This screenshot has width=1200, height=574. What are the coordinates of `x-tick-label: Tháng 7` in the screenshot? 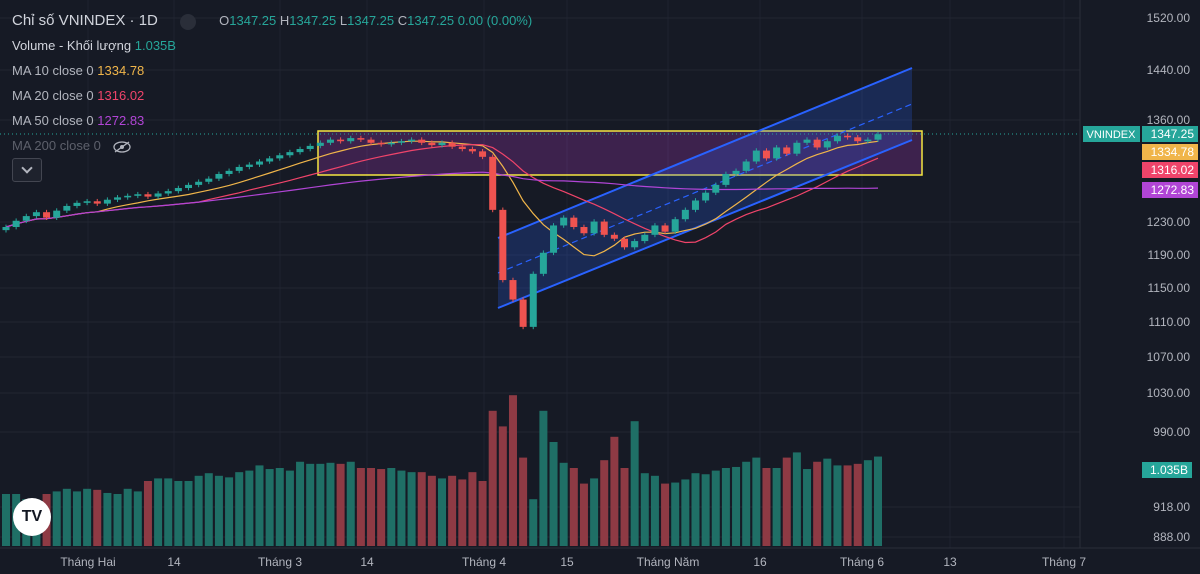 It's located at (1064, 562).